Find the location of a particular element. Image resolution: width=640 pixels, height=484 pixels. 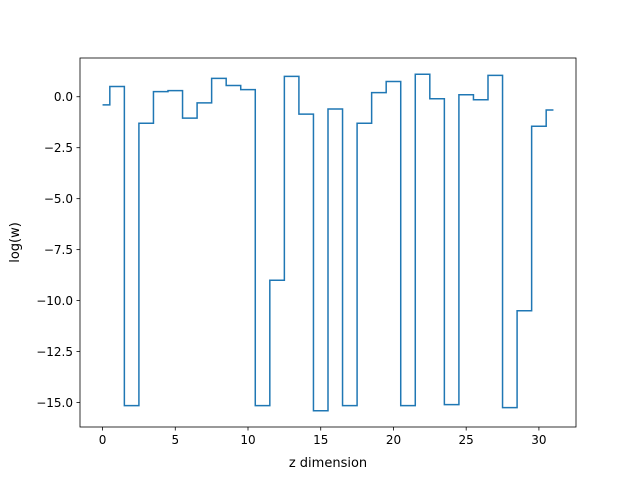

y-axis-label: log(w) is located at coordinates (15, 242).